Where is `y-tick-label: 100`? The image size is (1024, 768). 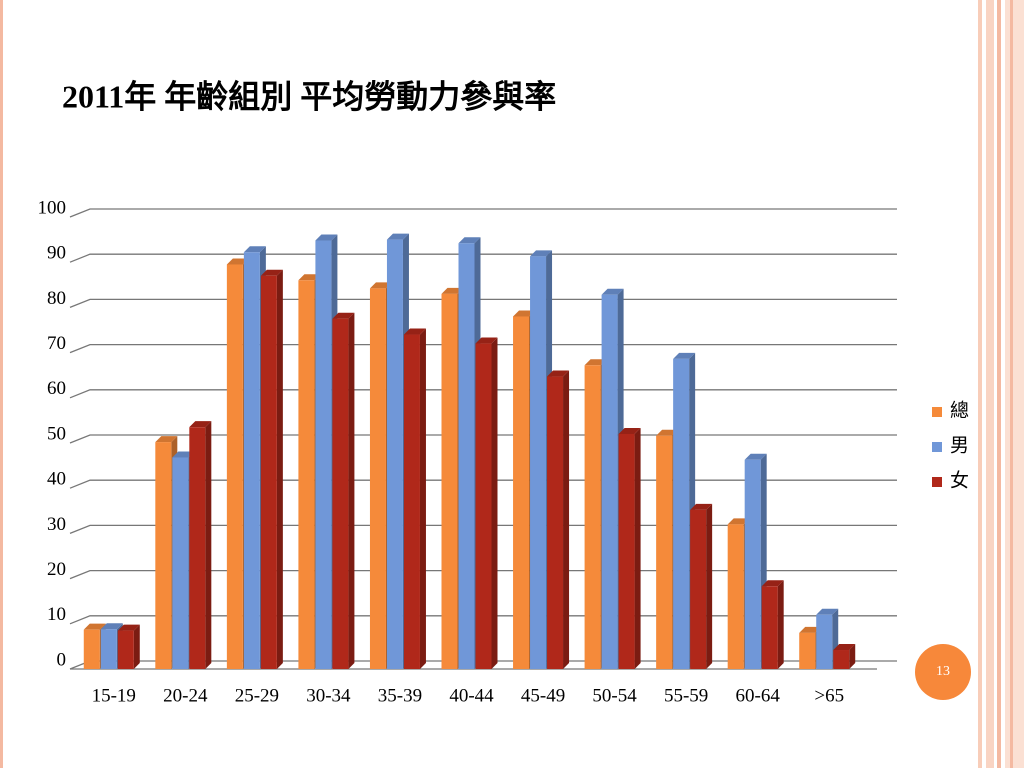 y-tick-label: 100 is located at coordinates (52, 207).